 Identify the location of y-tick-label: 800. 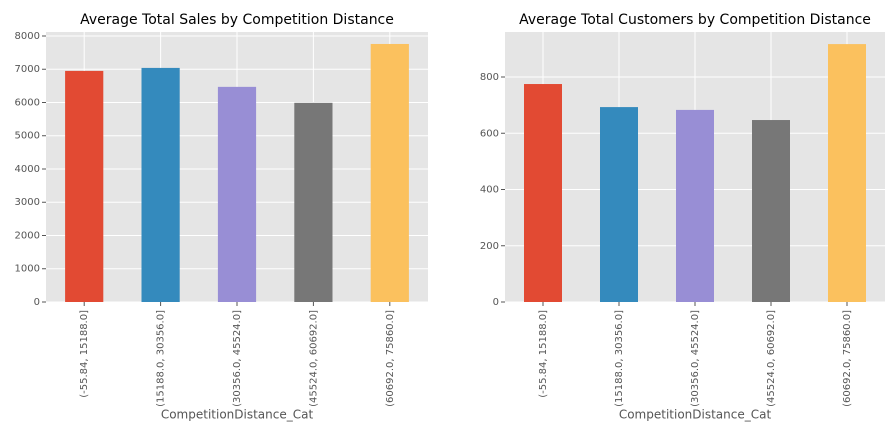
(489, 77).